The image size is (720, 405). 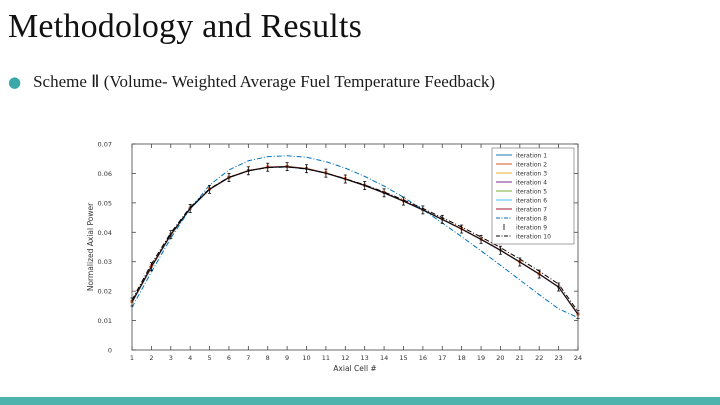 What do you see at coordinates (481, 358) in the screenshot?
I see `x-tick-label: 19` at bounding box center [481, 358].